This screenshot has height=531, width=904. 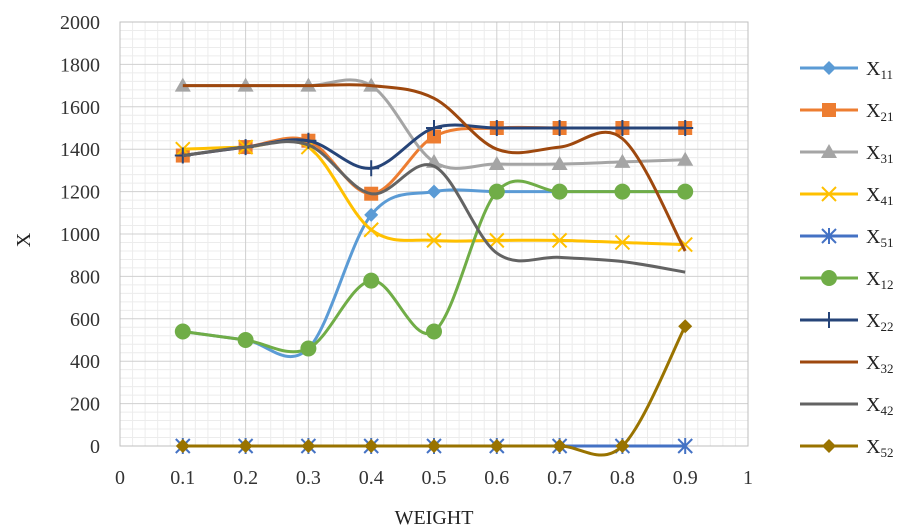 What do you see at coordinates (80, 108) in the screenshot?
I see `y-tick-label: 1600` at bounding box center [80, 108].